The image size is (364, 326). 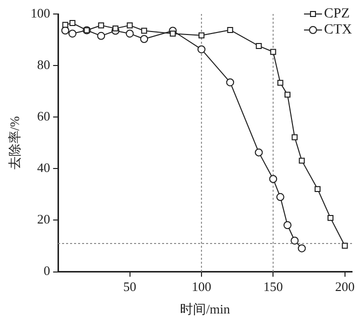 I want to click on y-tick-label: 40, so click(x=43, y=168).